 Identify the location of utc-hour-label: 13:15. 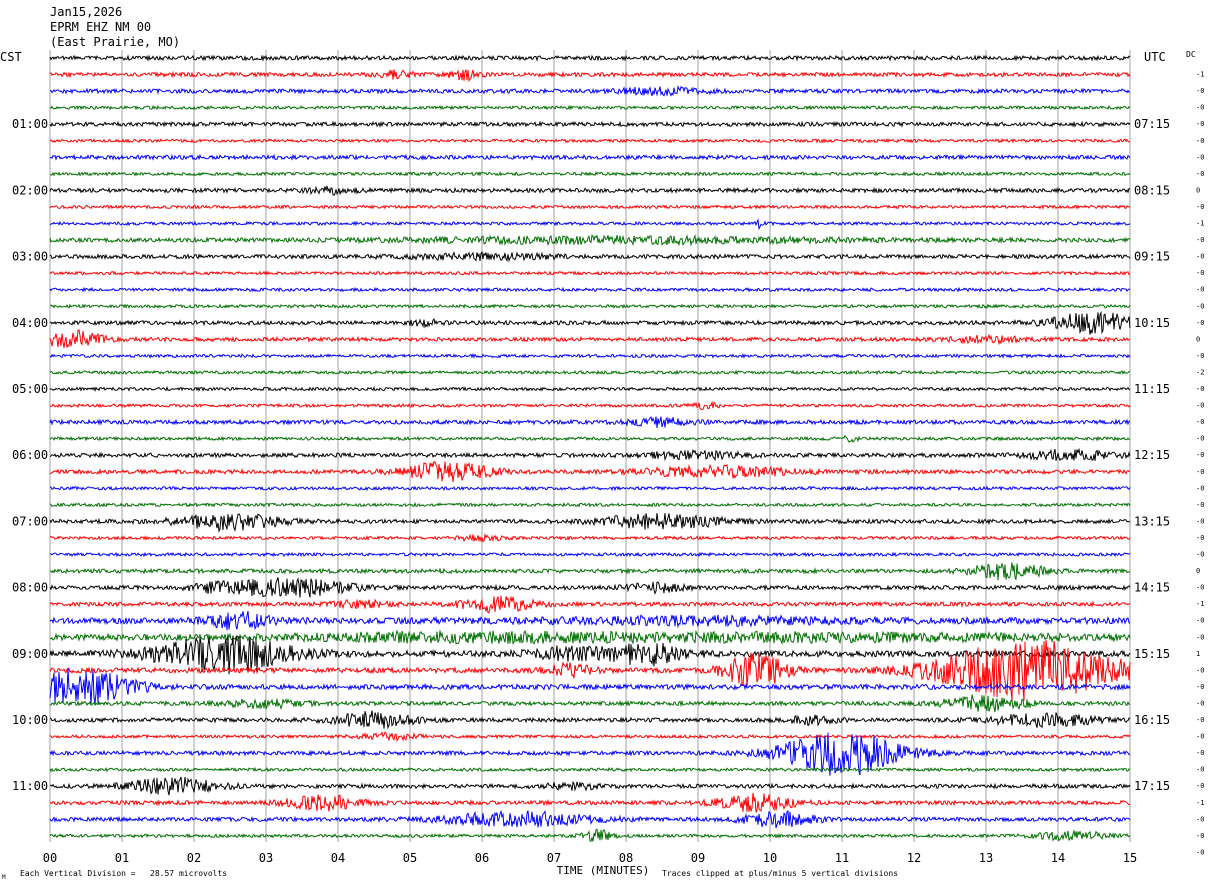
(1152, 521).